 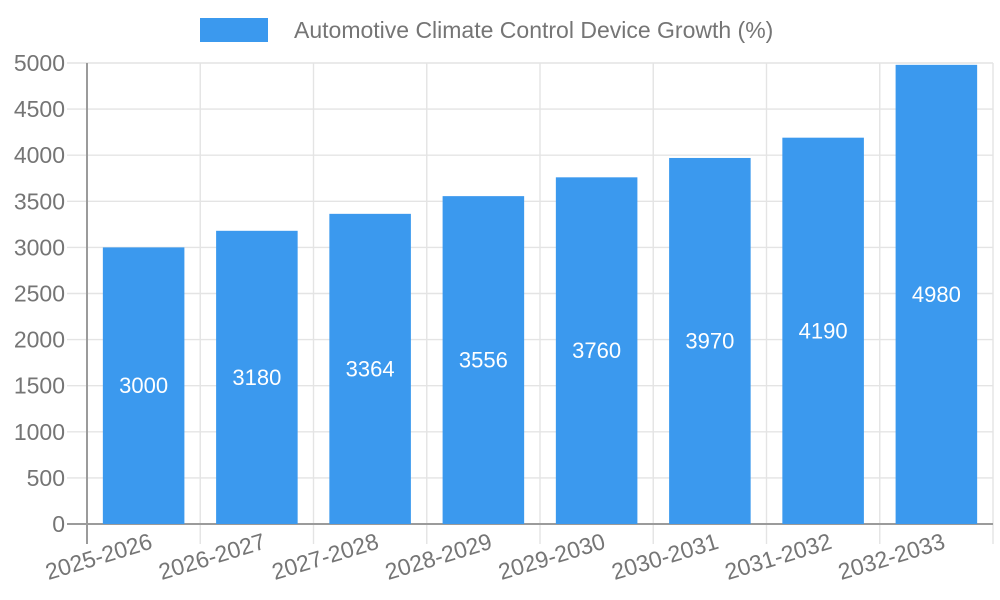 I want to click on y-axis-tick-label: 3000, so click(x=39, y=247).